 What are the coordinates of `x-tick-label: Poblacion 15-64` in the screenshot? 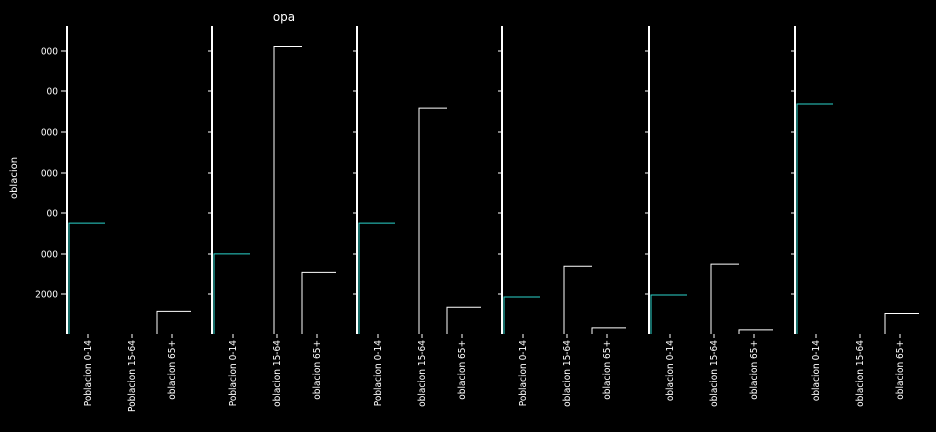 It's located at (132, 376).